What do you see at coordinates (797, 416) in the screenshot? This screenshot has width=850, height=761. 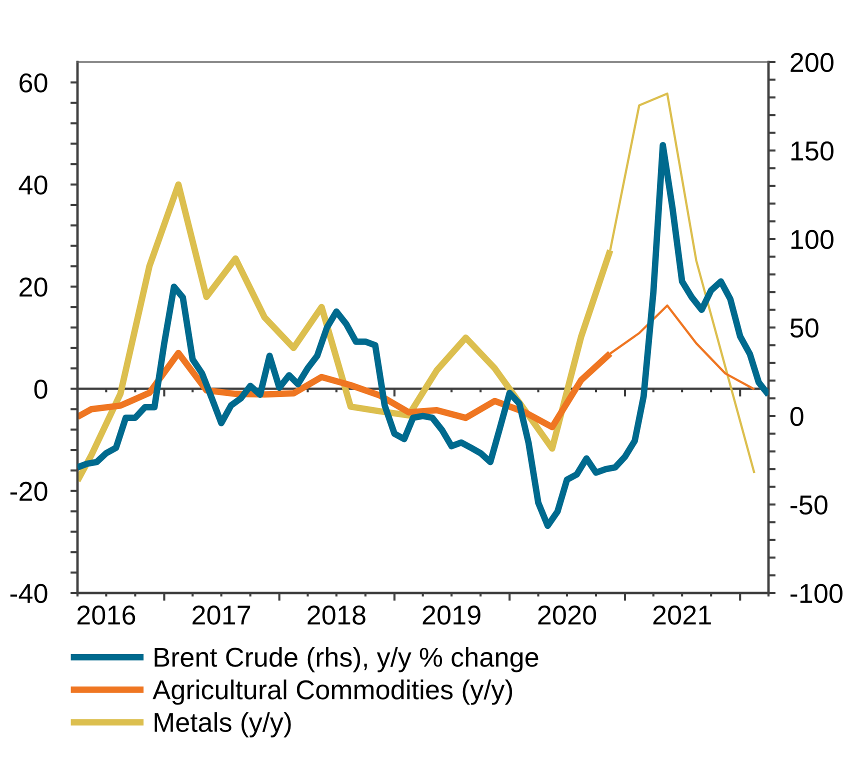 I see `y2-tick-label: 0` at bounding box center [797, 416].